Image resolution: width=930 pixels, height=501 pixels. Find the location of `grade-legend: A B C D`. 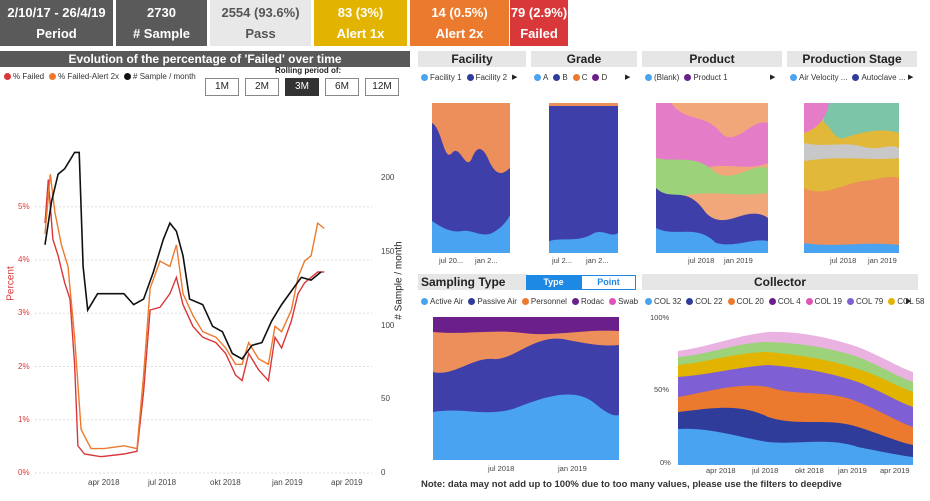

grade-legend: A B C D is located at coordinates (573, 77).